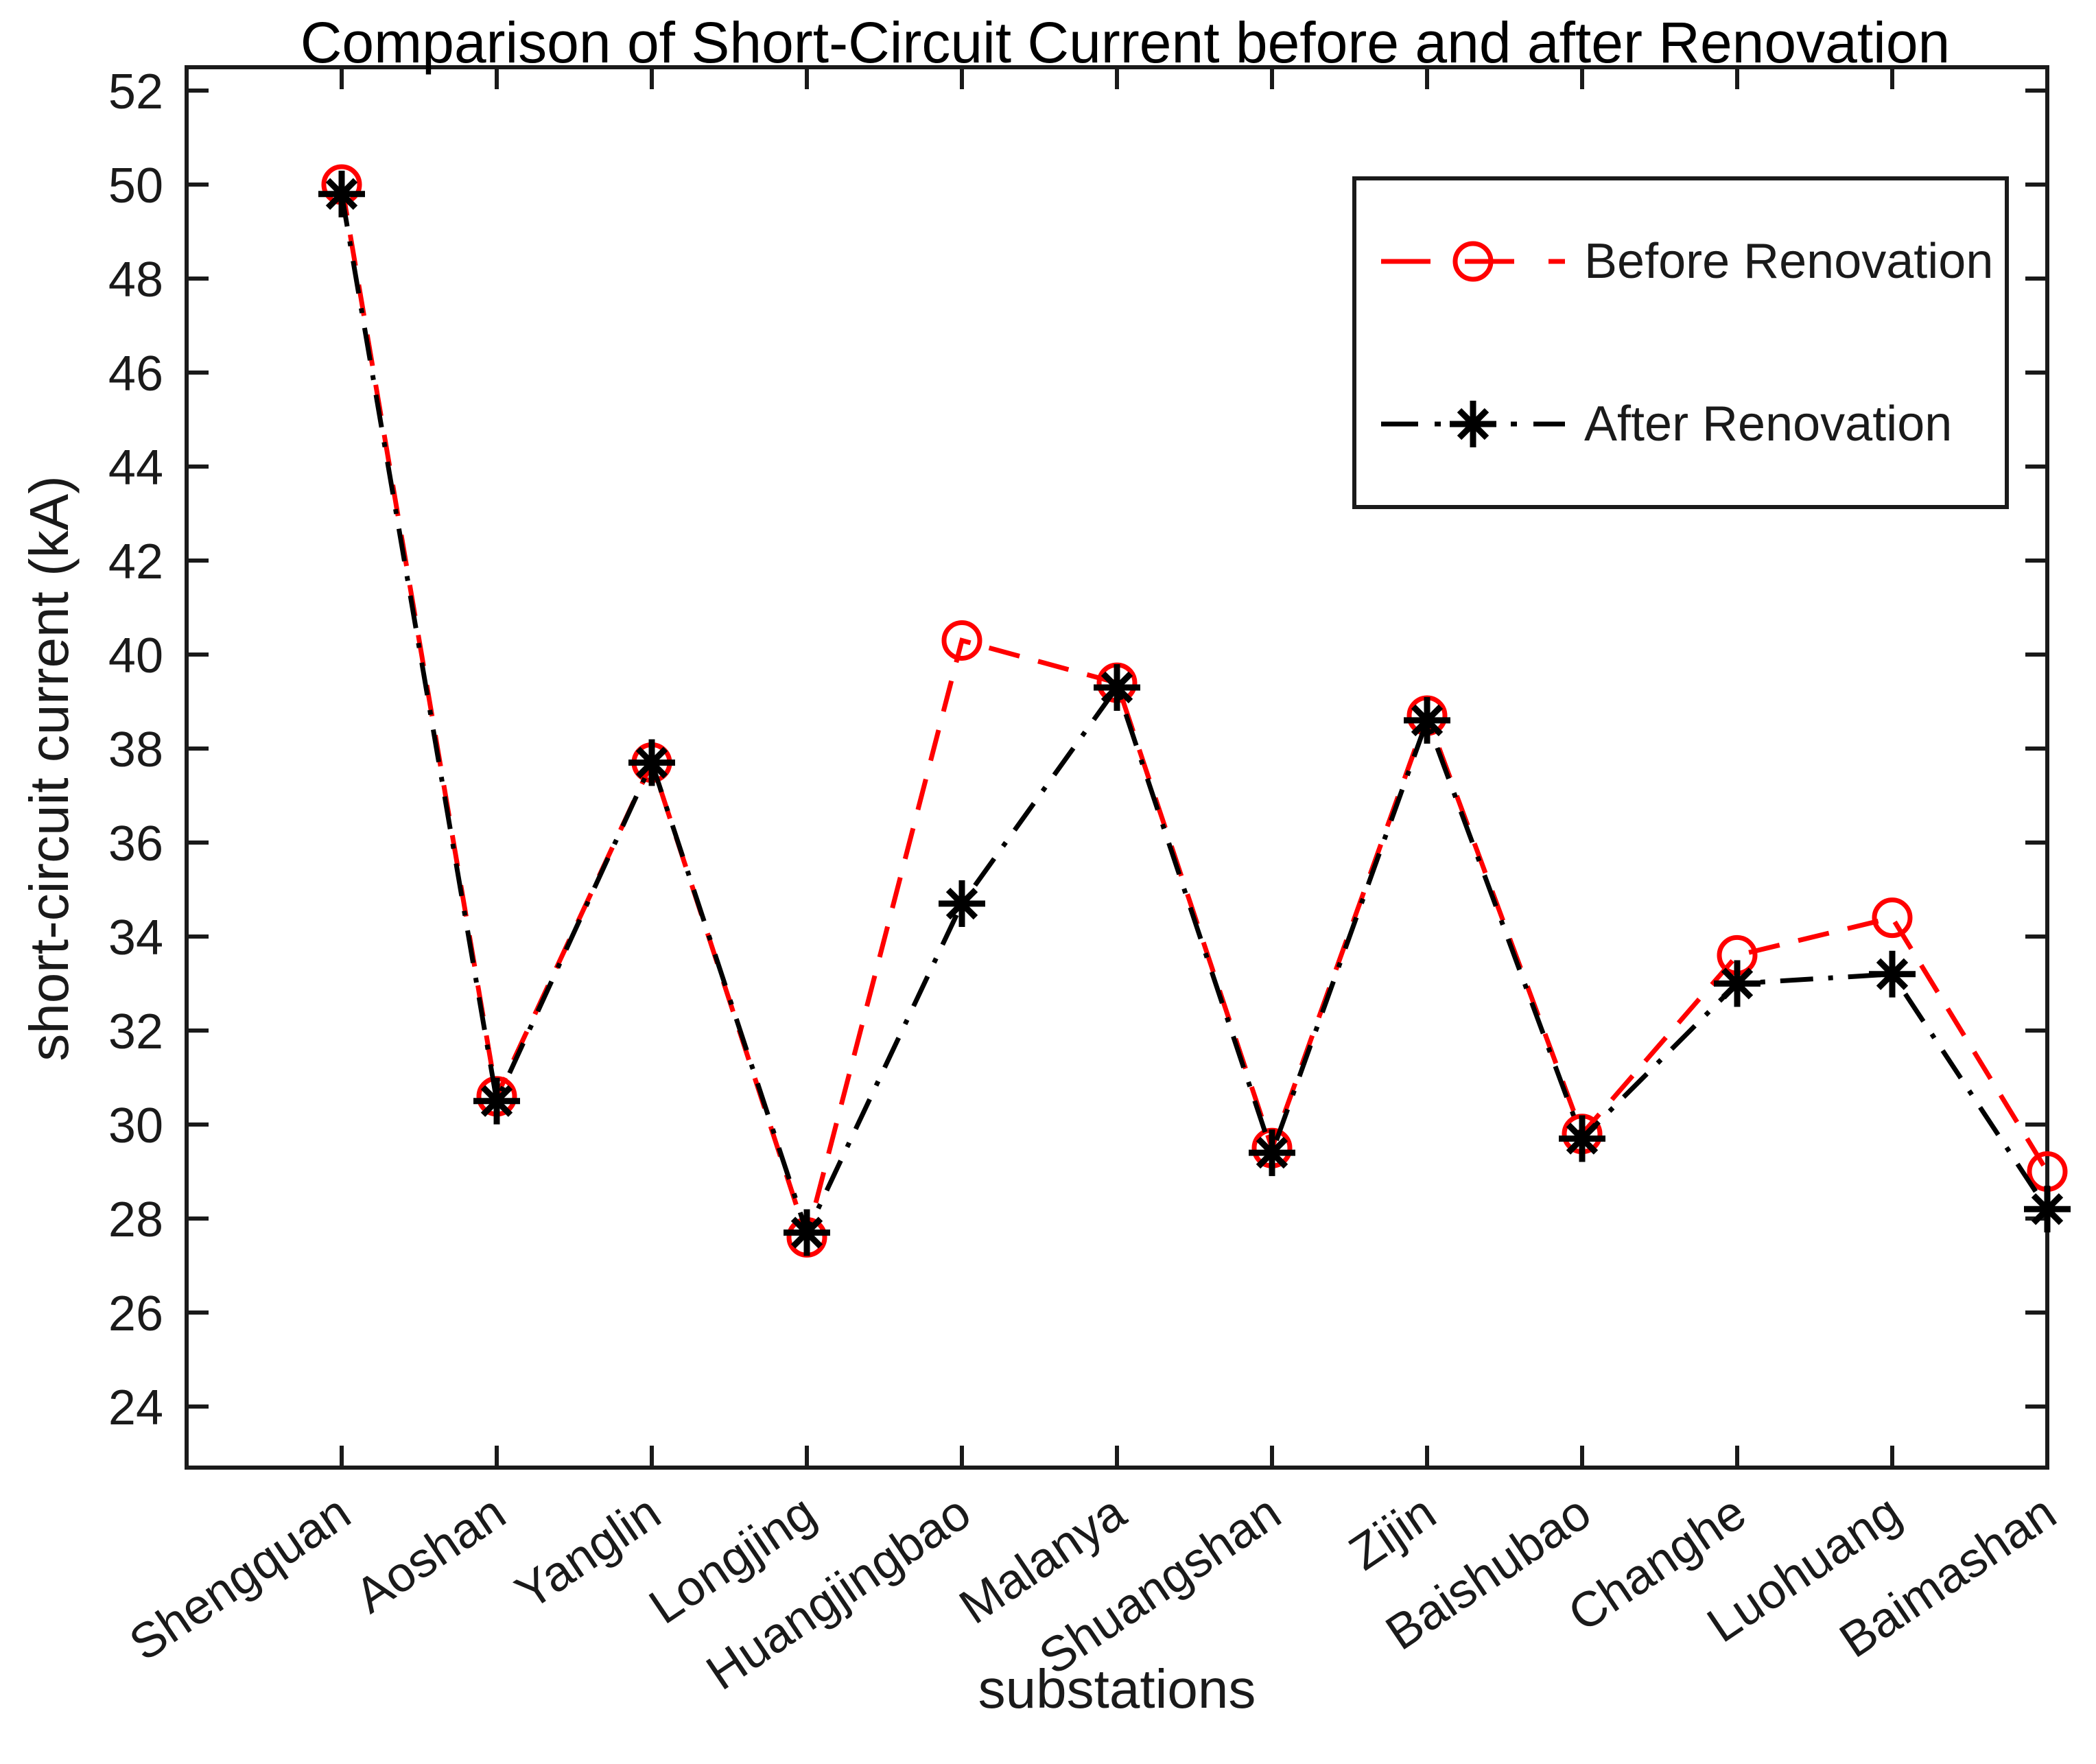  Describe the element at coordinates (135, 1407) in the screenshot. I see `svg-text: 24` at that location.